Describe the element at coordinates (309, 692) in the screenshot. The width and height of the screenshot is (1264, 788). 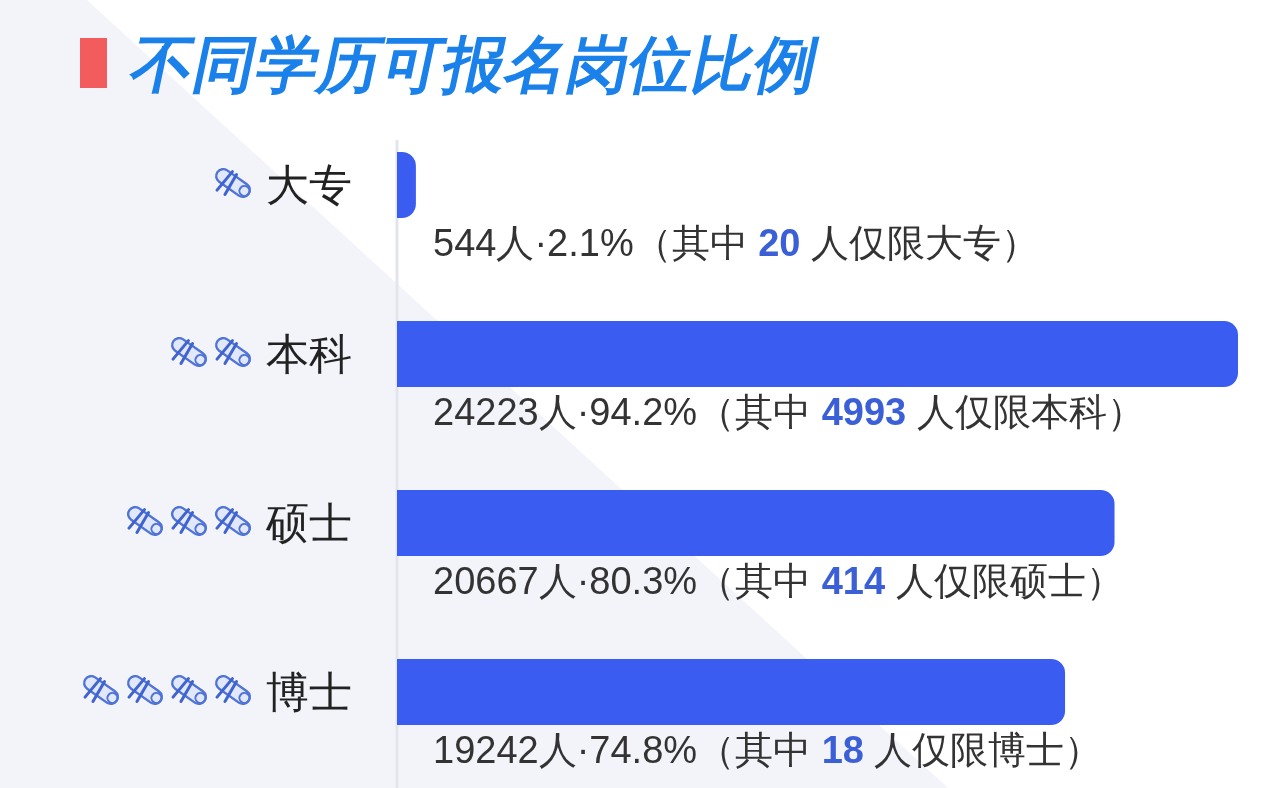
I see `category-label: 博士` at that location.